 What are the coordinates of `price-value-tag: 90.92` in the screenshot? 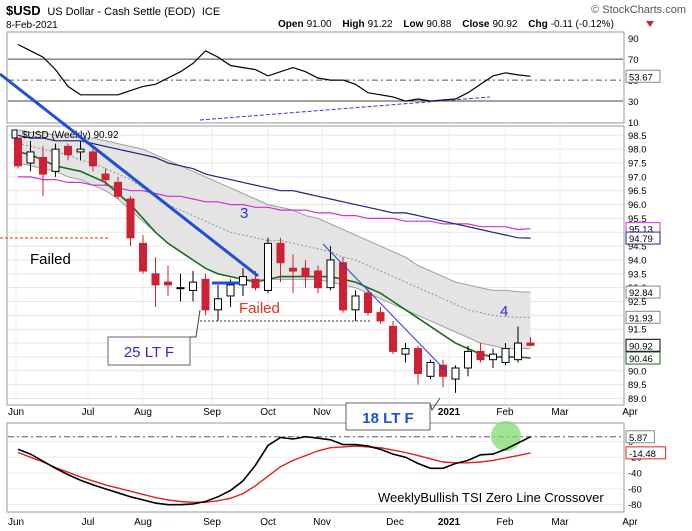 It's located at (641, 346).